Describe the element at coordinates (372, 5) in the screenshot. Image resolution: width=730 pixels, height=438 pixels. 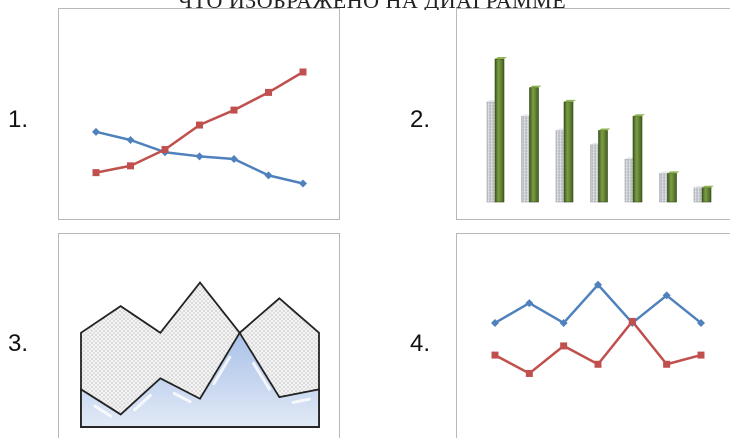
I see `cut-off-heading-text: ЧТО ИЗОБРАЖЕНО НА ДИАГРАММЕ` at that location.